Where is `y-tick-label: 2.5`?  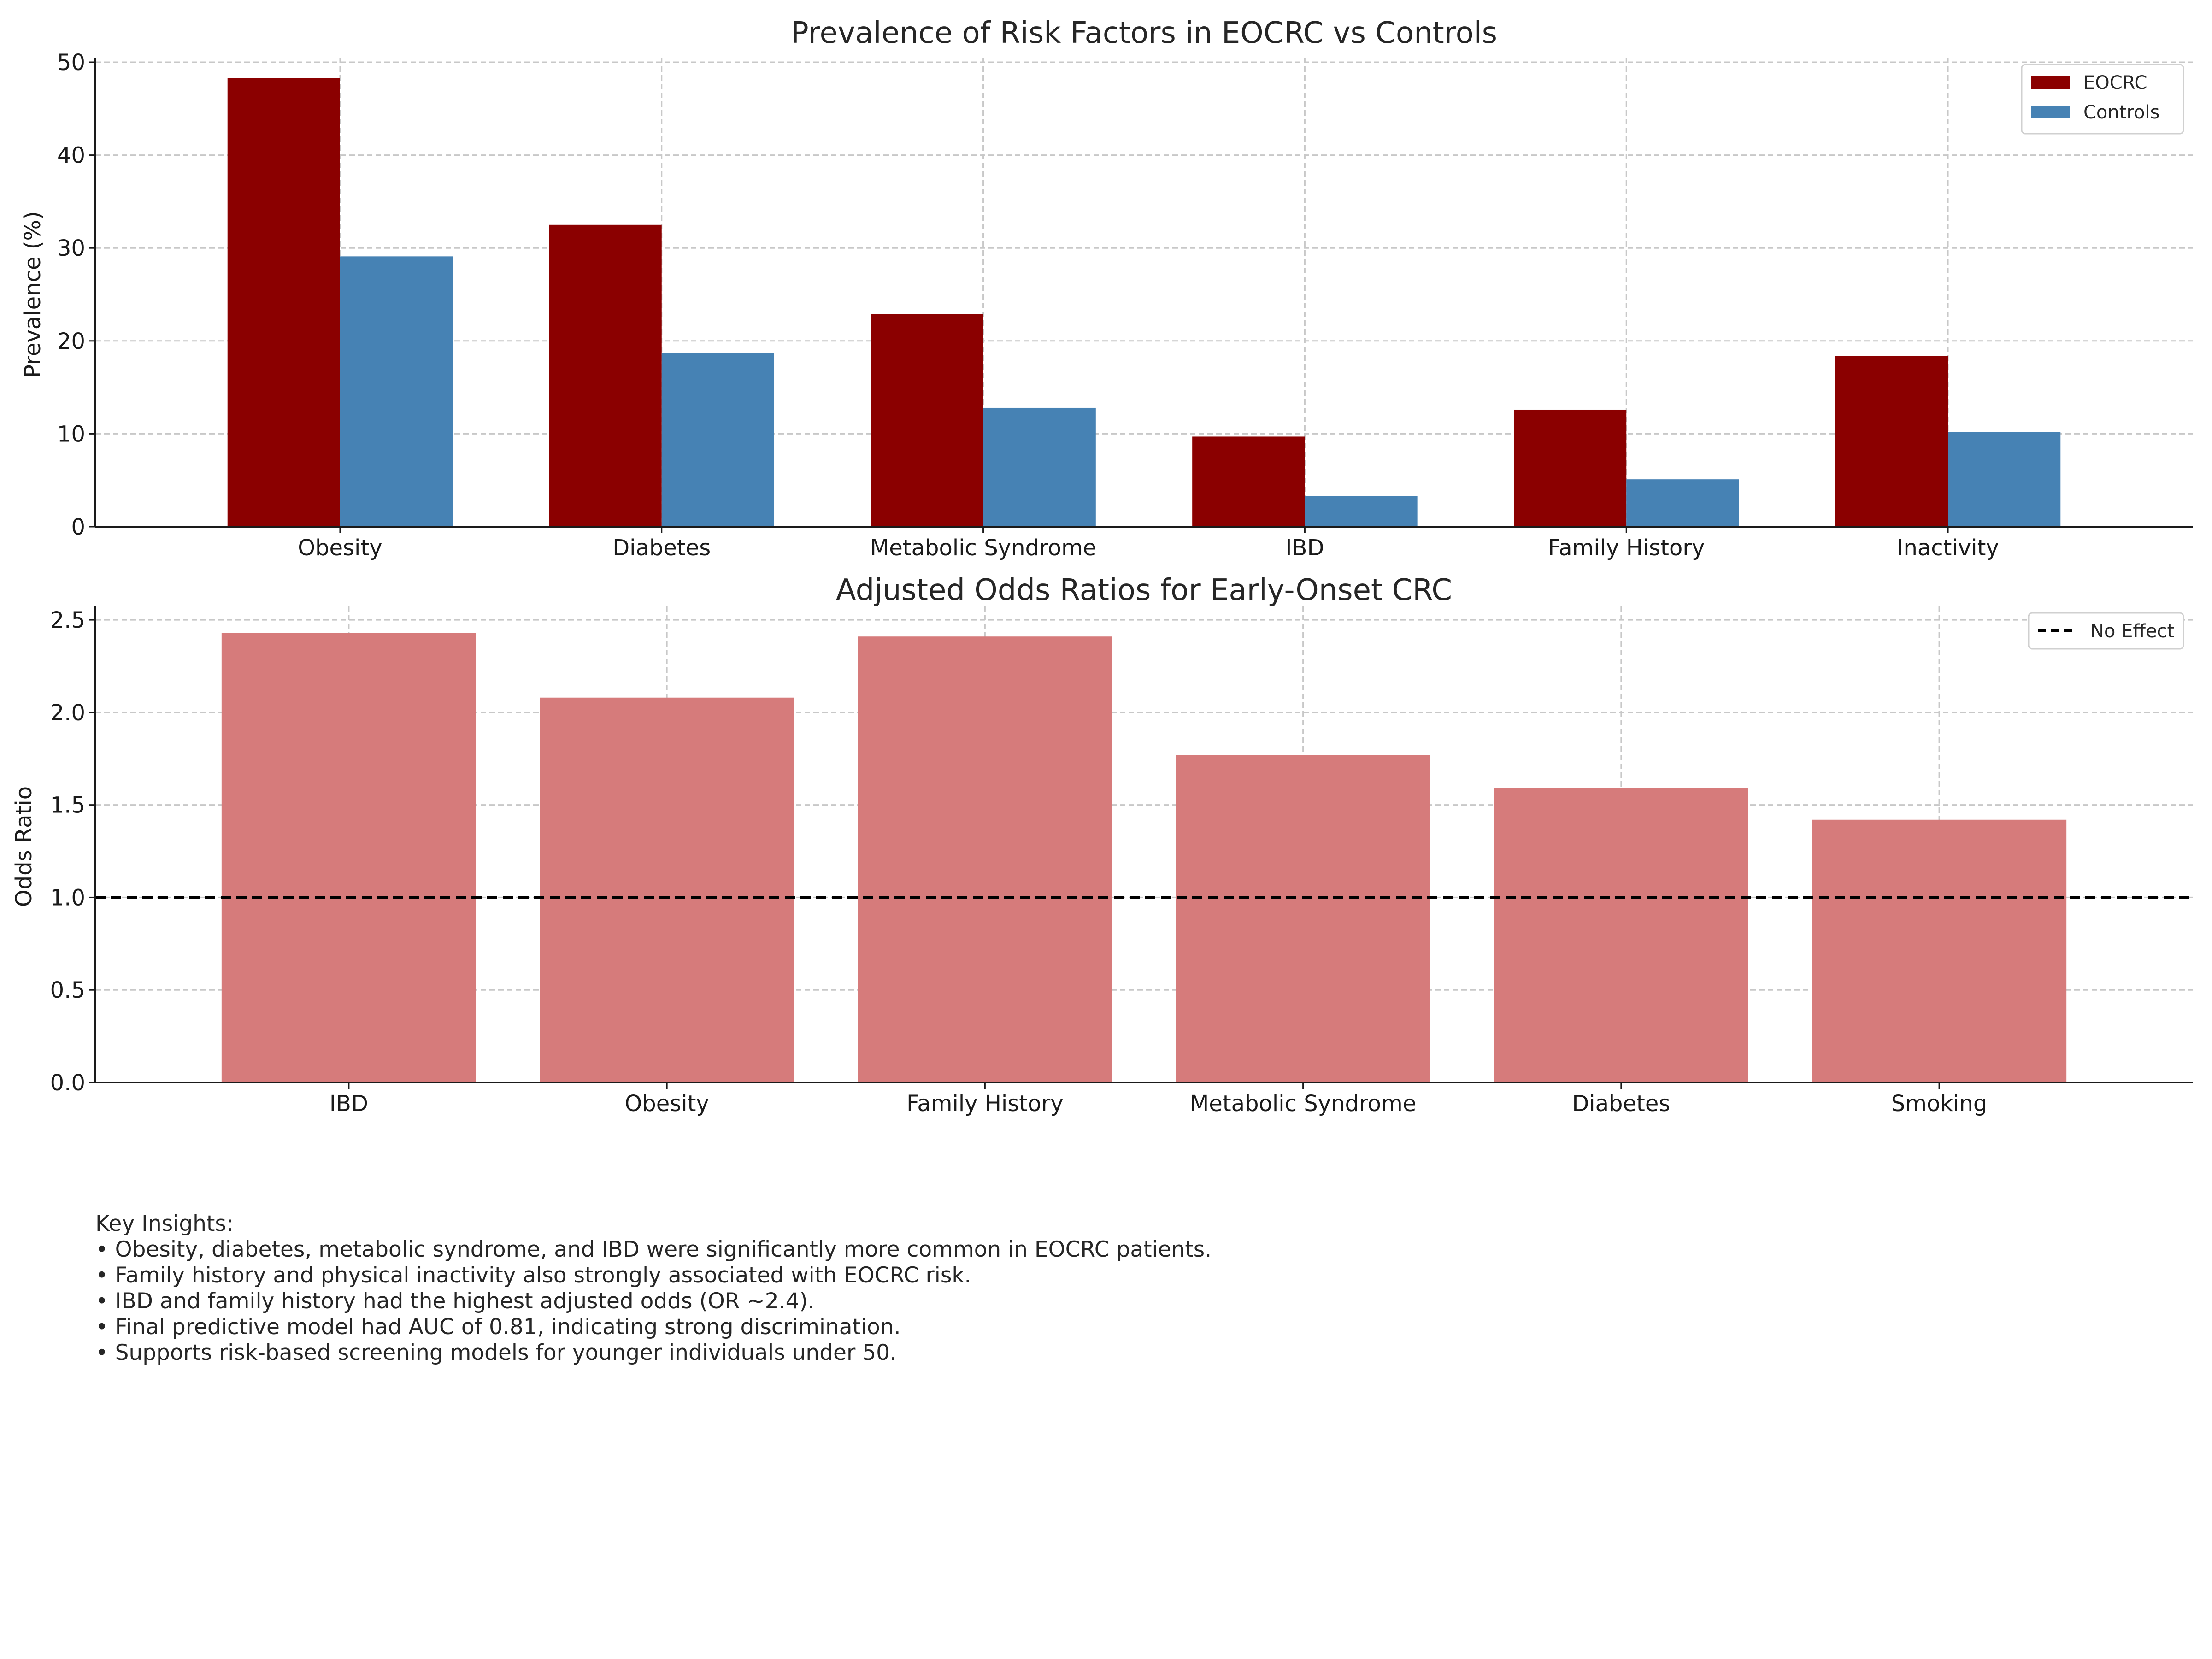 y-tick-label: 2.5 is located at coordinates (67, 620).